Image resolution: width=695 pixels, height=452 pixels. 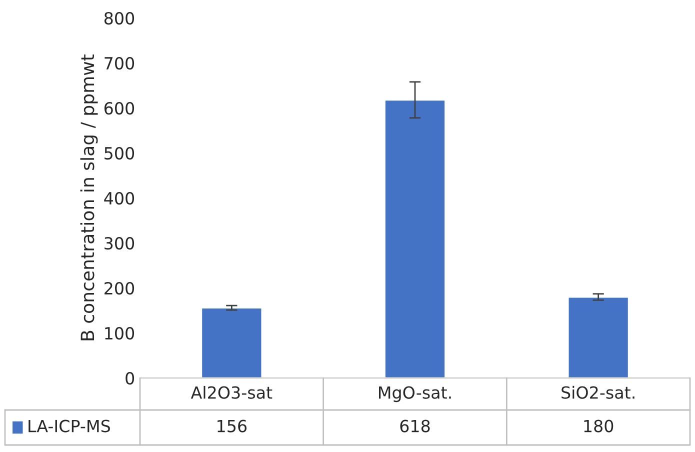 What do you see at coordinates (232, 426) in the screenshot?
I see `data-label: 156` at bounding box center [232, 426].